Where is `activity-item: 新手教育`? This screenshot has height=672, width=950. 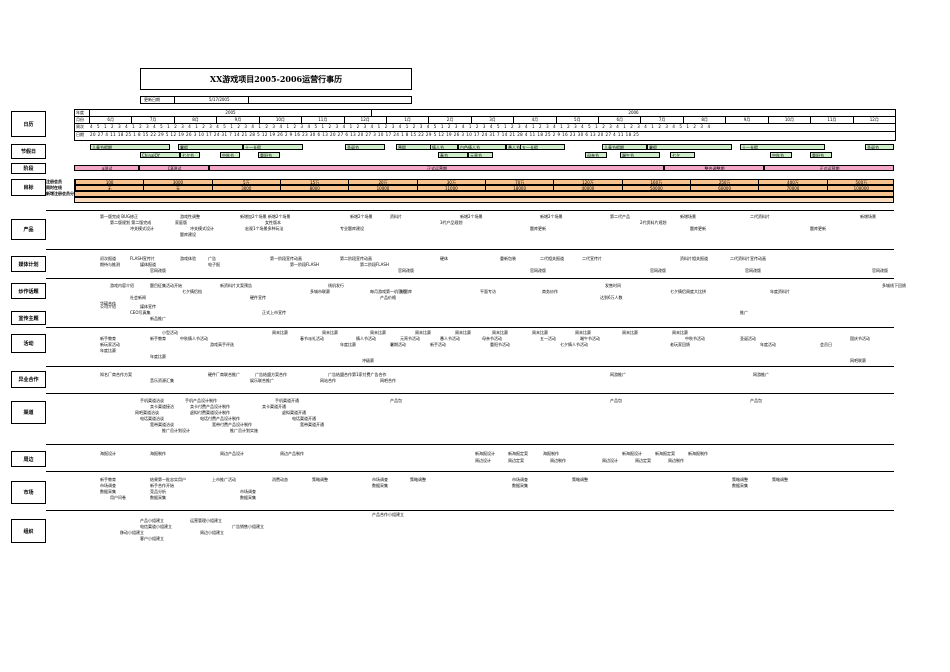
activity-item: 新手教育 is located at coordinates (108, 338).